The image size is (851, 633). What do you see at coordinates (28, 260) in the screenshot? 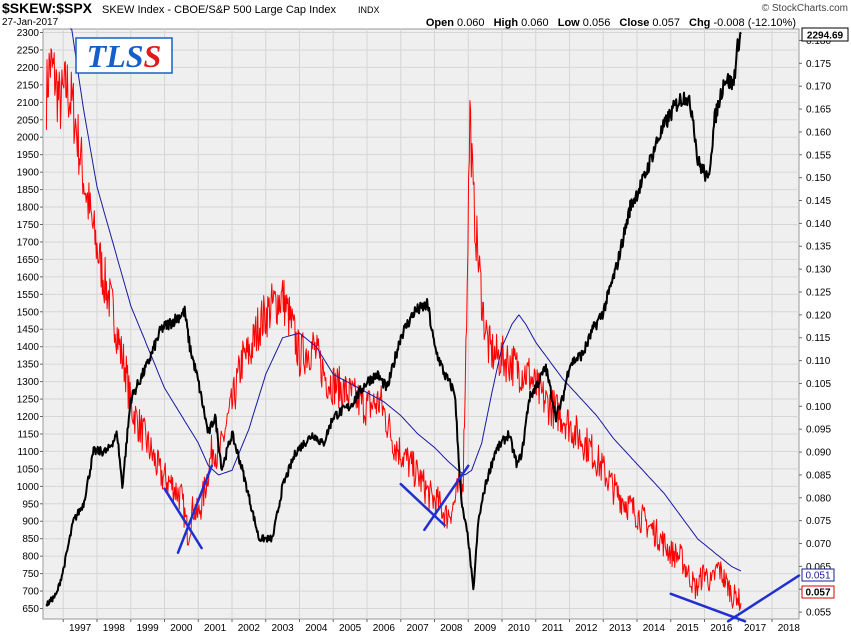
I see `left-tick-label: 1650` at bounding box center [28, 260].